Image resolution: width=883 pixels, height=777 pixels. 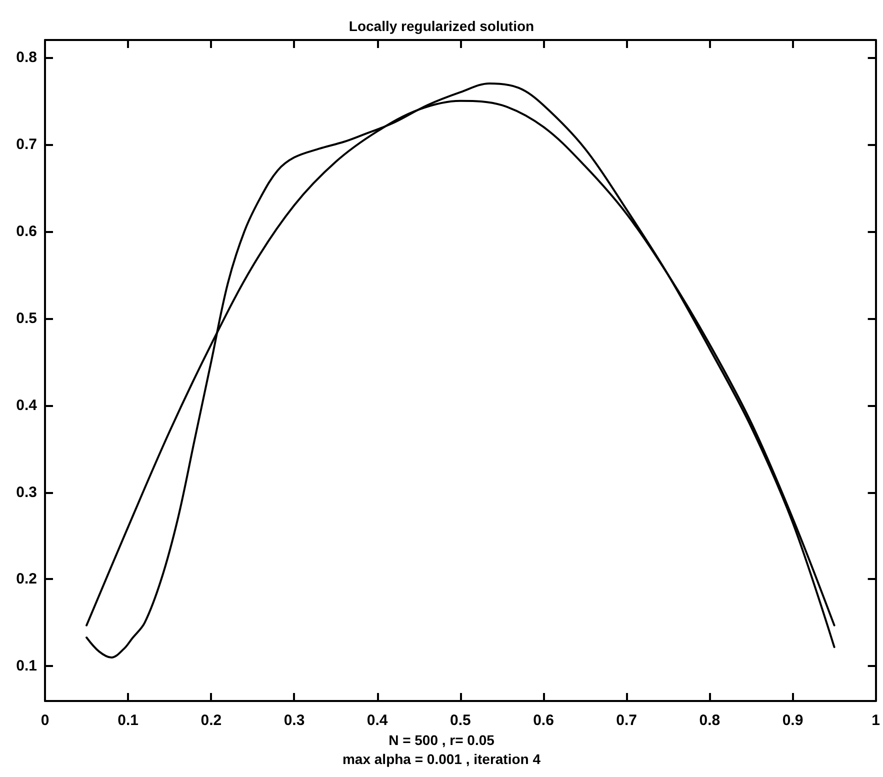 What do you see at coordinates (441, 759) in the screenshot?
I see `text: max alpha = 0.001 , iteration 4` at bounding box center [441, 759].